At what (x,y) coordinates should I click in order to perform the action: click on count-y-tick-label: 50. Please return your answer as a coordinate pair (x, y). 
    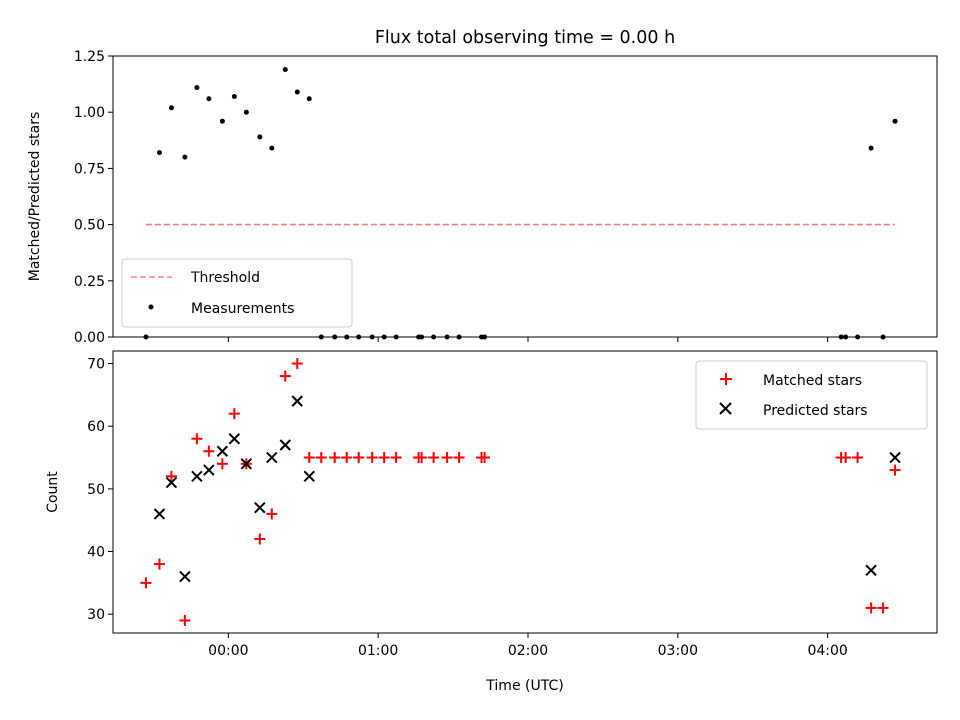
    Looking at the image, I should click on (96, 490).